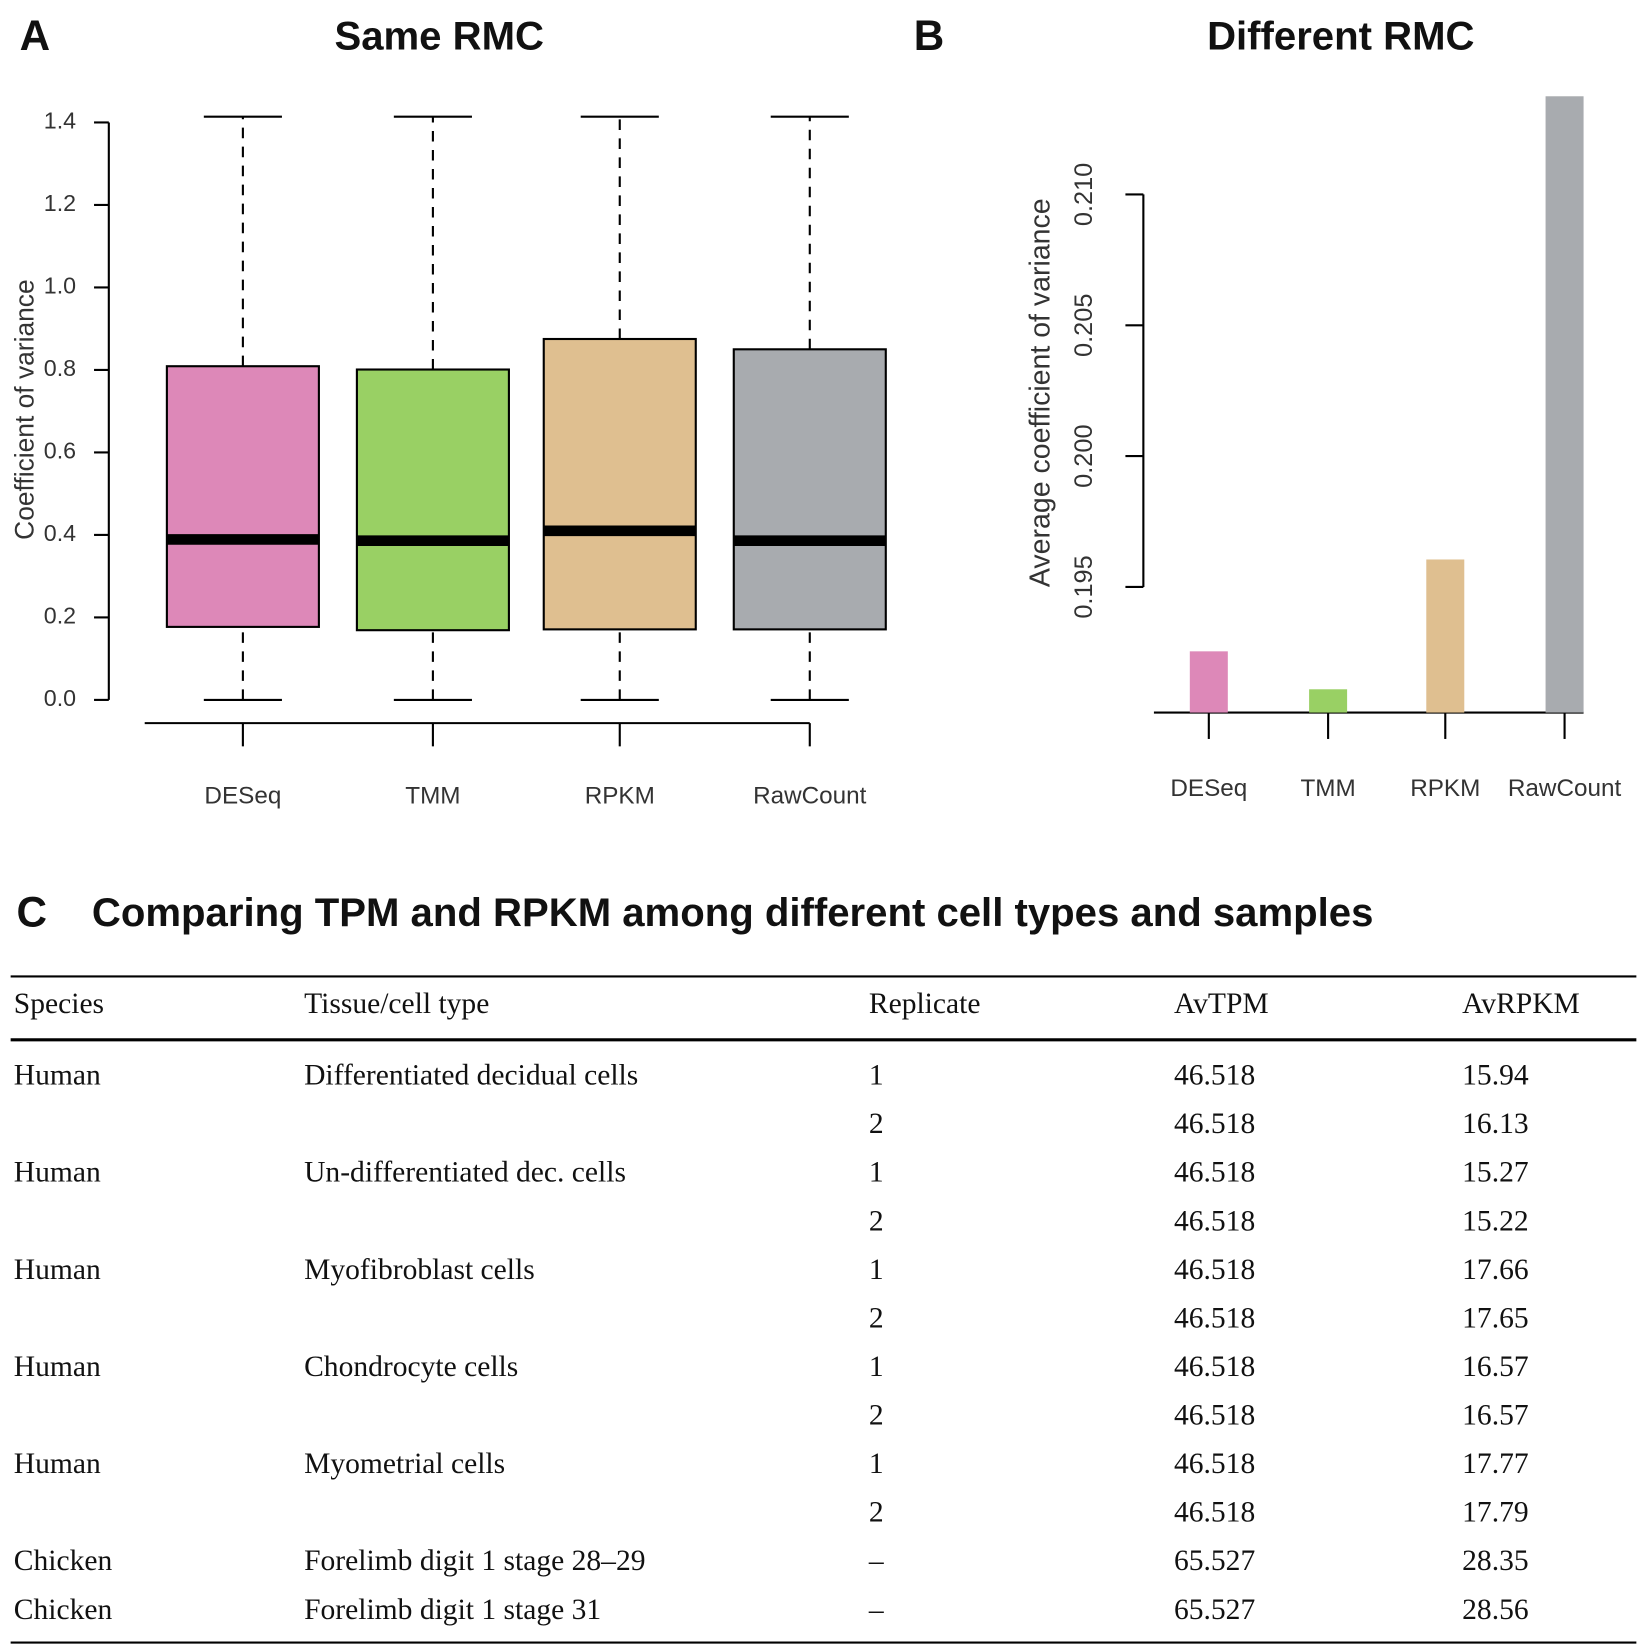 This screenshot has height=1650, width=1647. I want to click on table-cell: Un-differentiated dec. cells, so click(465, 1173).